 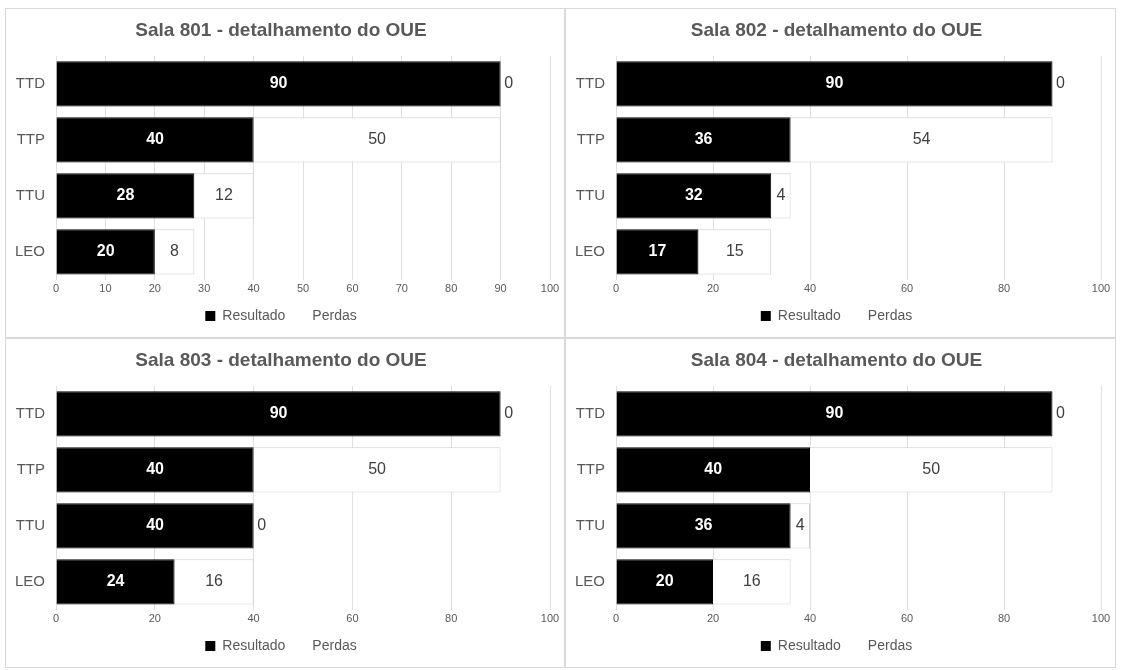 I want to click on data-label: 20, so click(x=664, y=581).